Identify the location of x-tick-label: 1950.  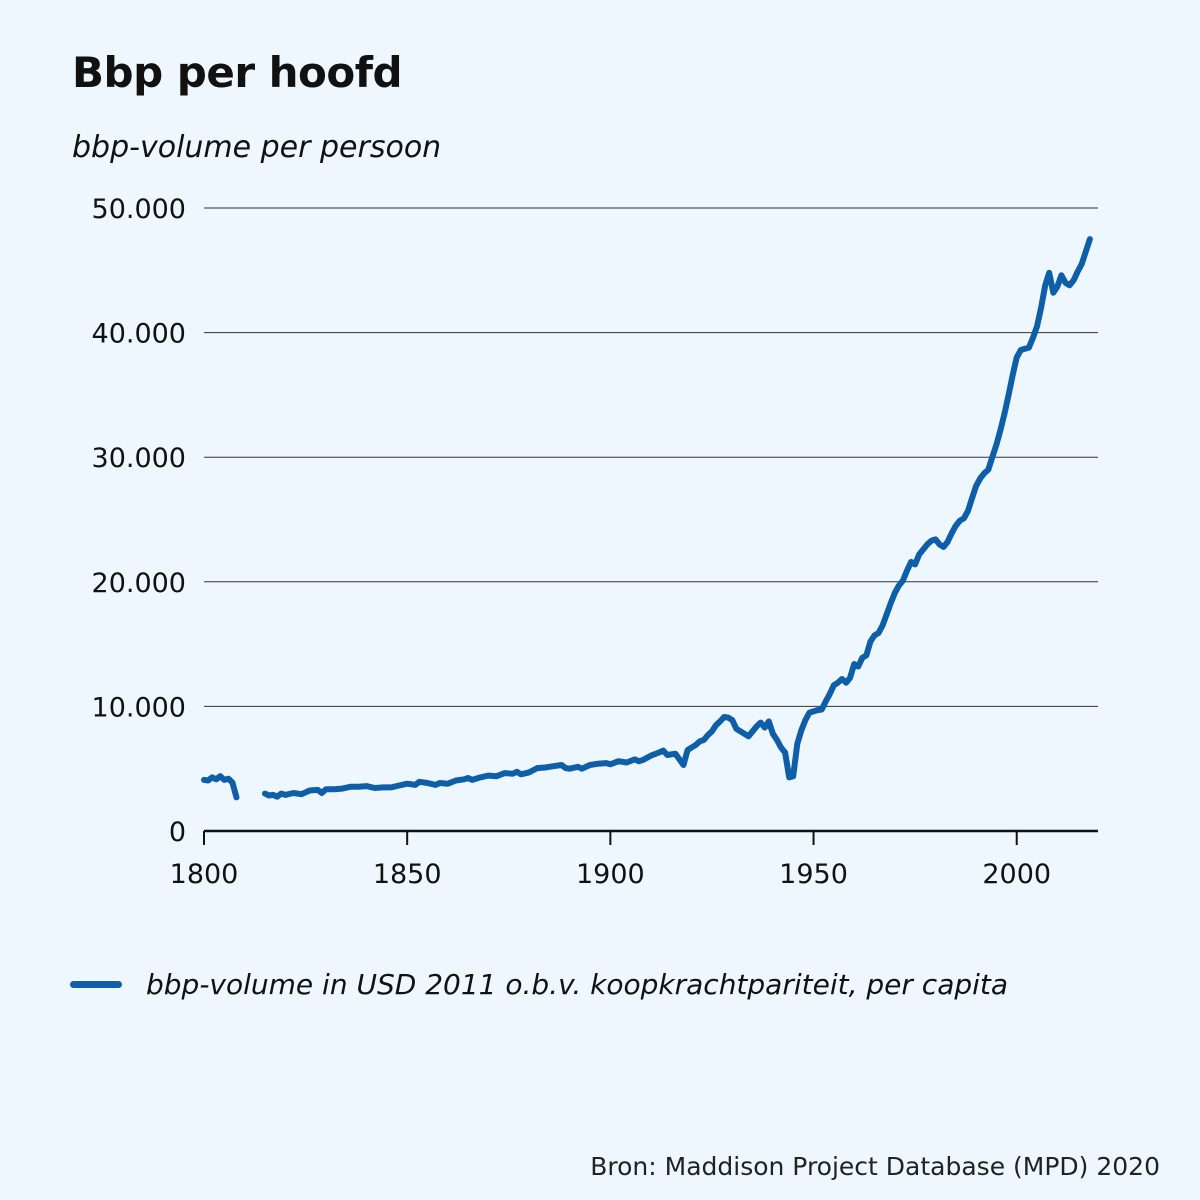
(813, 874).